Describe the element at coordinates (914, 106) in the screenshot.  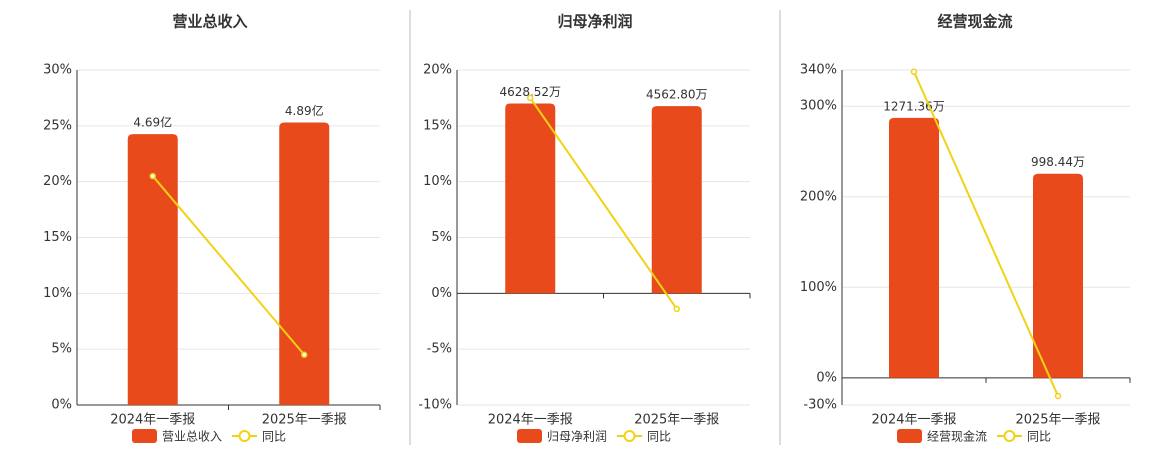
I see `data-label: 1271.36万` at that location.